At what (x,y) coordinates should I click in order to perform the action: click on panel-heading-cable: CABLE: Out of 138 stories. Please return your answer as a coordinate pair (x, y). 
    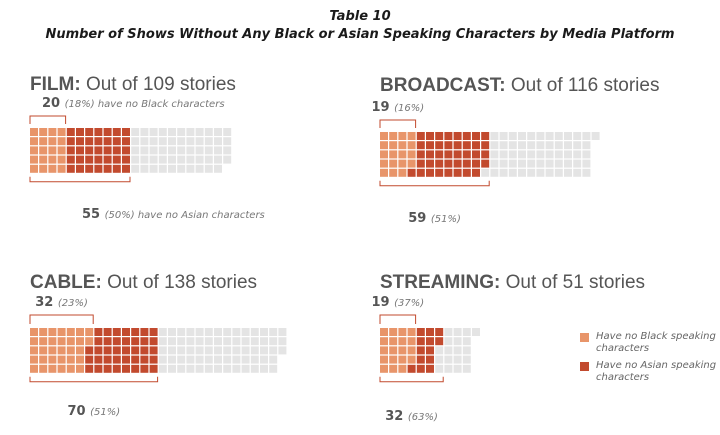
    Looking at the image, I should click on (143, 282).